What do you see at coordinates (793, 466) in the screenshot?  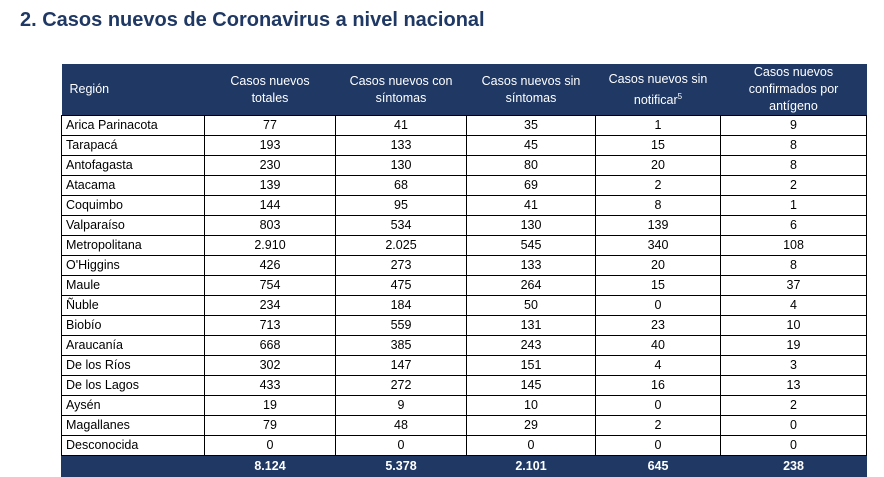 I see `total-antigeno: 238` at bounding box center [793, 466].